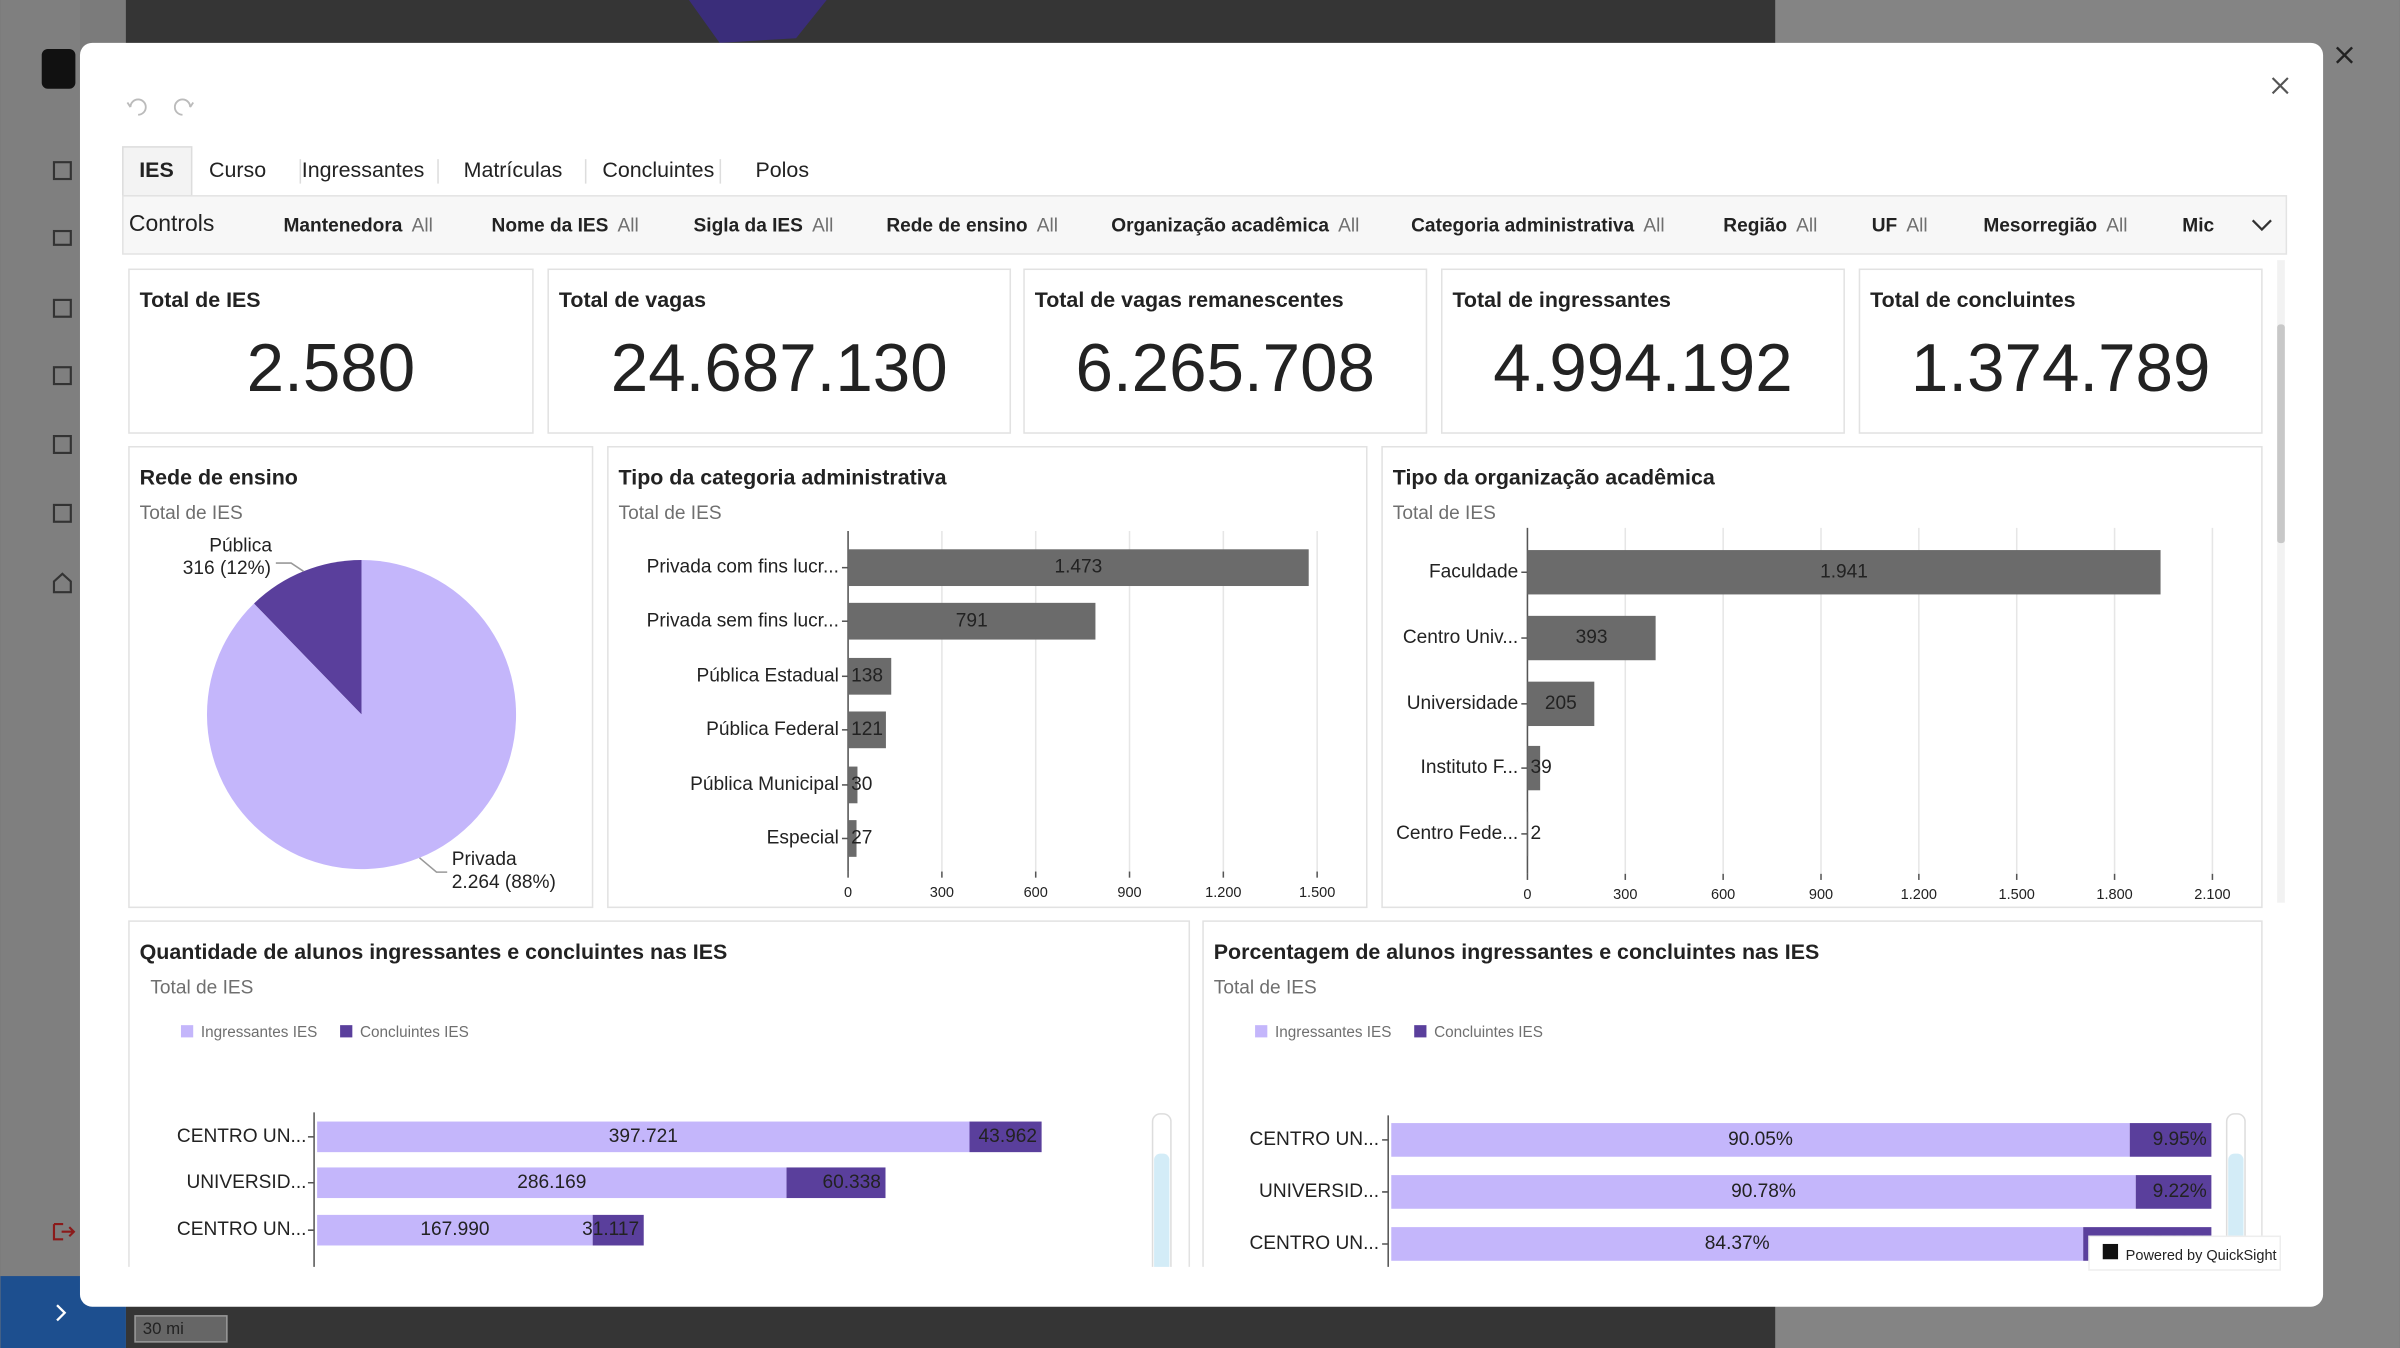 The height and width of the screenshot is (1348, 2400). I want to click on kpi-value: 1.374.789, so click(2060, 368).